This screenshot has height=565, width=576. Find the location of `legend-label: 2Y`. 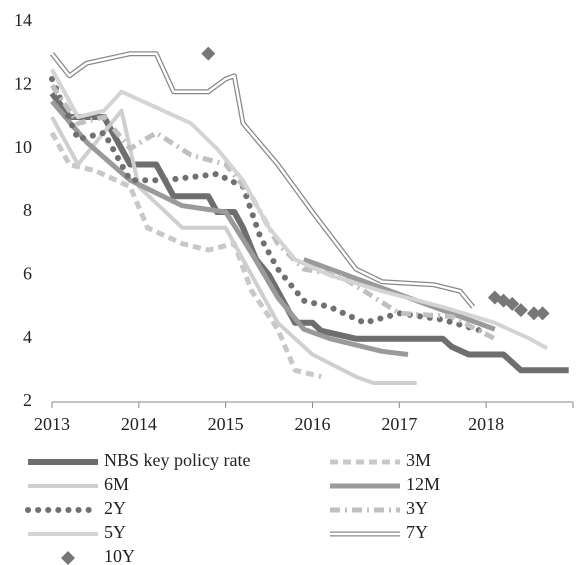

legend-label: 2Y is located at coordinates (115, 508).